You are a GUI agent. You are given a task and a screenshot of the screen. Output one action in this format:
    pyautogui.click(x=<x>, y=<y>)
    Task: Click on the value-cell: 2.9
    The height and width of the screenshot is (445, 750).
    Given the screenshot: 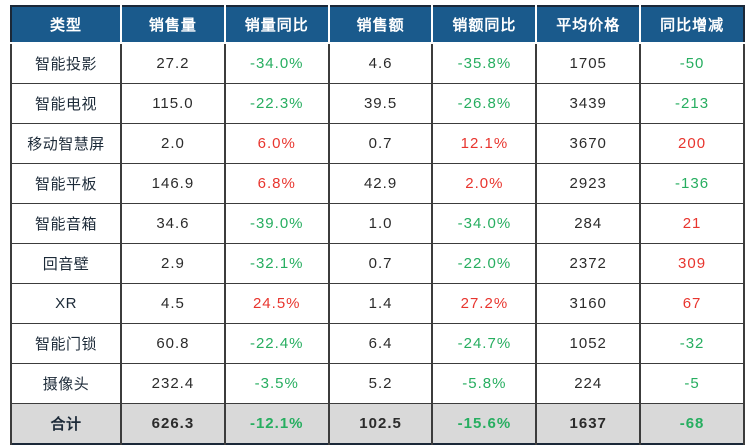 What is the action you would take?
    pyautogui.click(x=173, y=263)
    